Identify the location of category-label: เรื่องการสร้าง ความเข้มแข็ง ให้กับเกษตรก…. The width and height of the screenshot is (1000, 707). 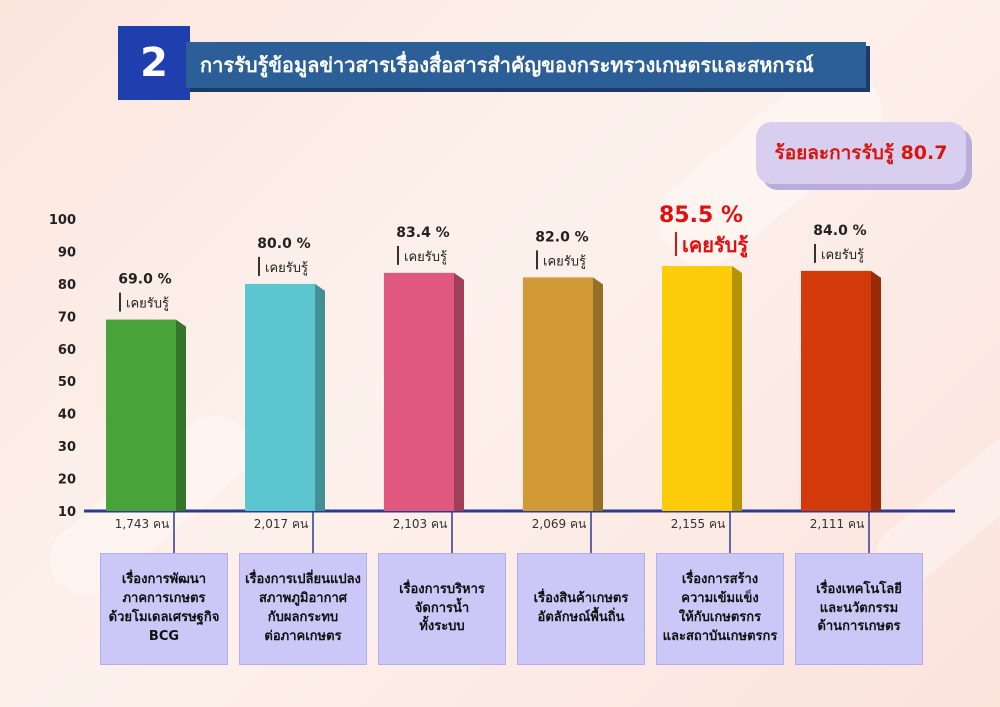
(720, 608).